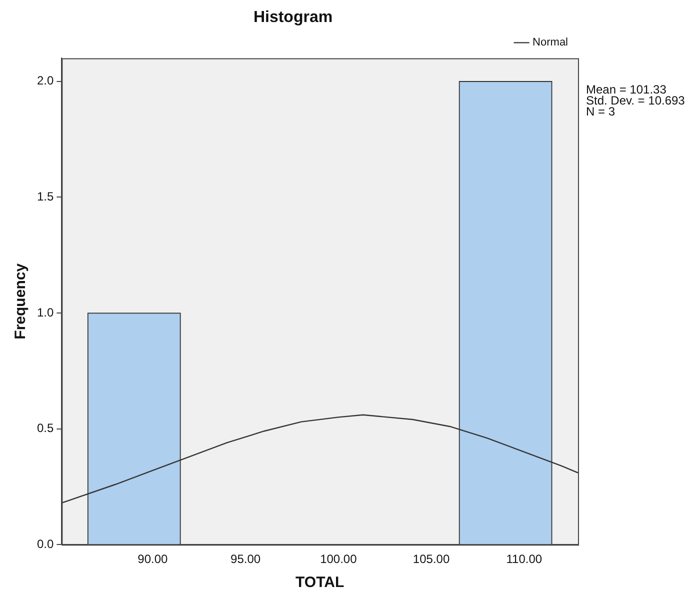 The width and height of the screenshot is (700, 600). Describe the element at coordinates (45, 543) in the screenshot. I see `y-tick-label: 0.0` at that location.